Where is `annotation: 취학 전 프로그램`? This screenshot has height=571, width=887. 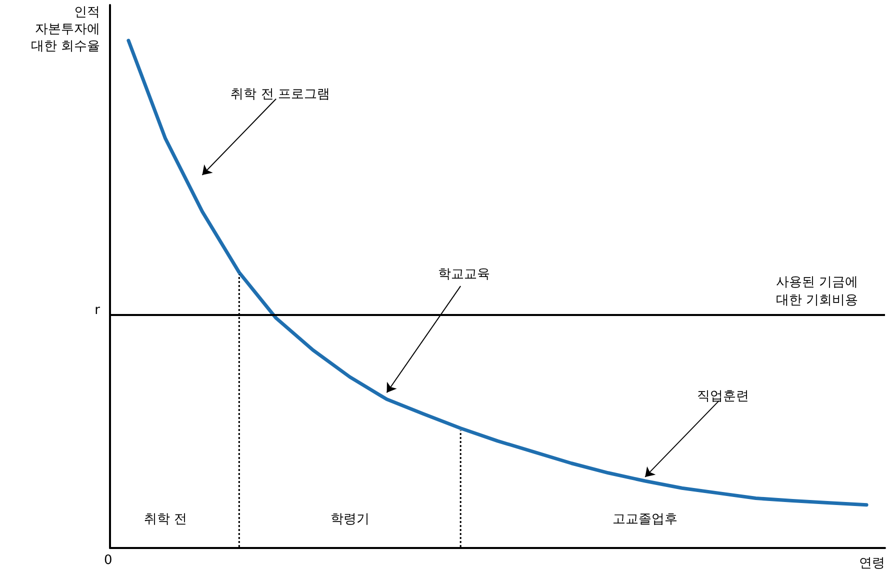
annotation: 취학 전 프로그램 is located at coordinates (280, 94).